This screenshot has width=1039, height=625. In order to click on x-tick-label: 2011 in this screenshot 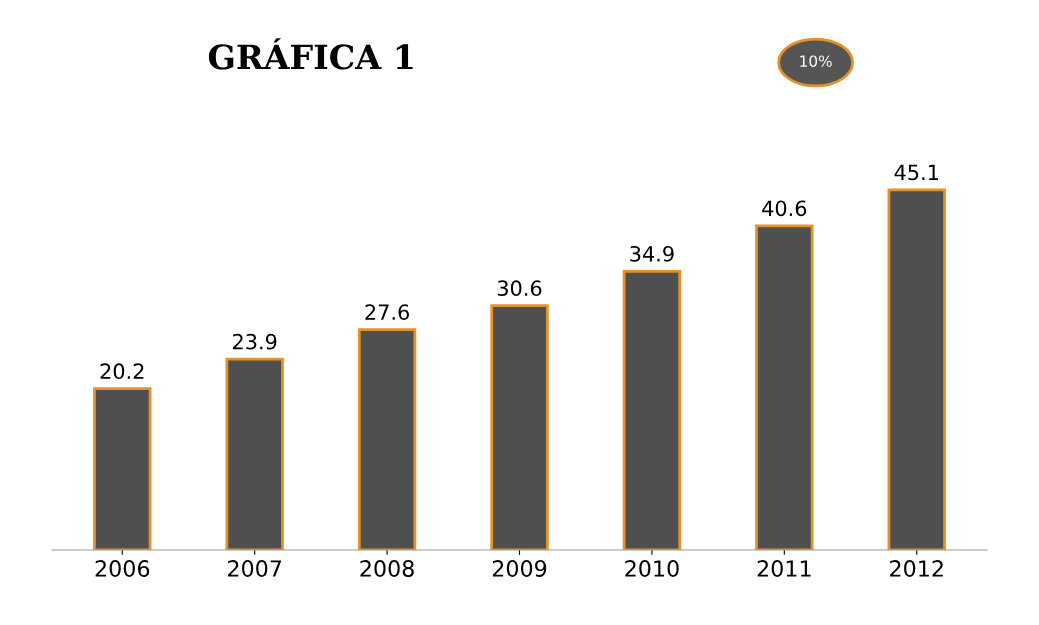, I will do `click(784, 568)`.